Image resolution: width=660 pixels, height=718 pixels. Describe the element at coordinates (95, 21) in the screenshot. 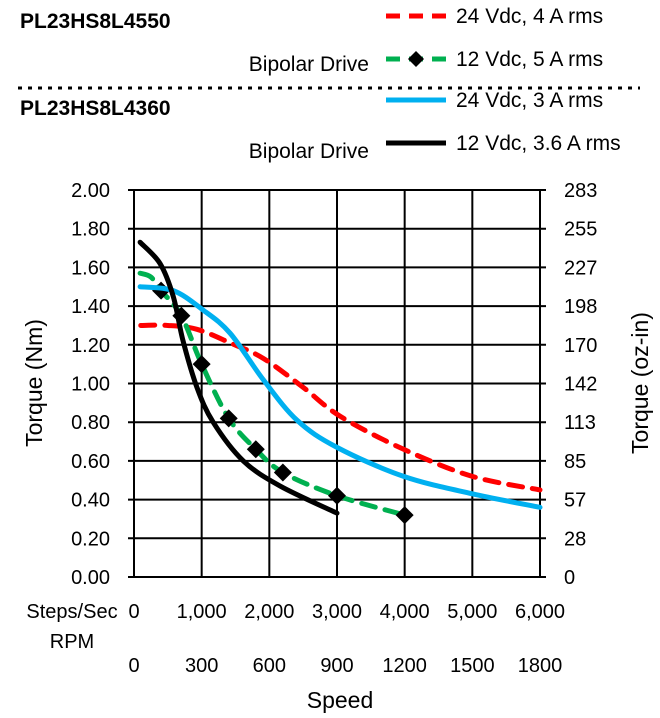

I see `header-model-1: PL23HS8L4550` at that location.